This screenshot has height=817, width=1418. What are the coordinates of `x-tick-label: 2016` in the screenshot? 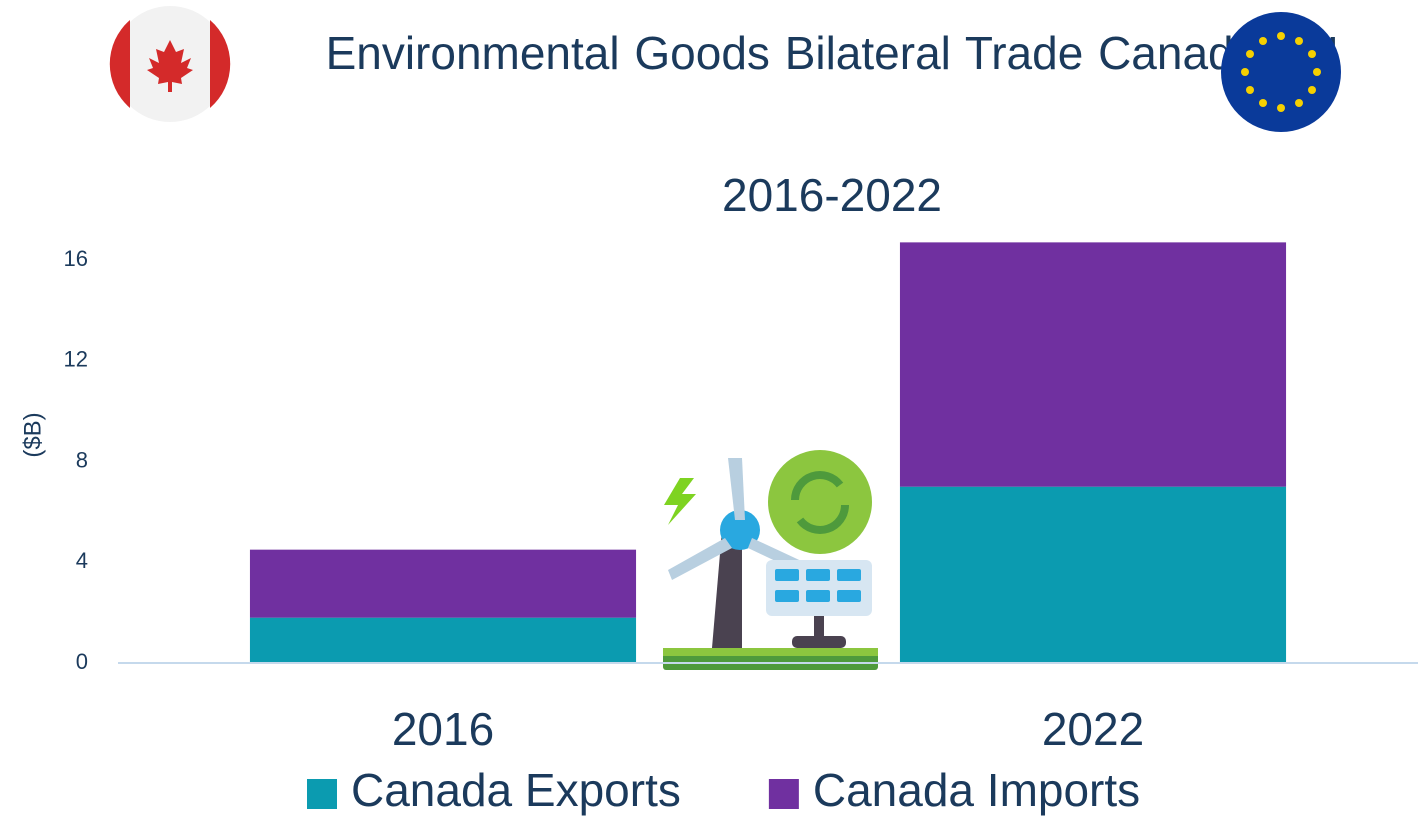 It's located at (443, 729).